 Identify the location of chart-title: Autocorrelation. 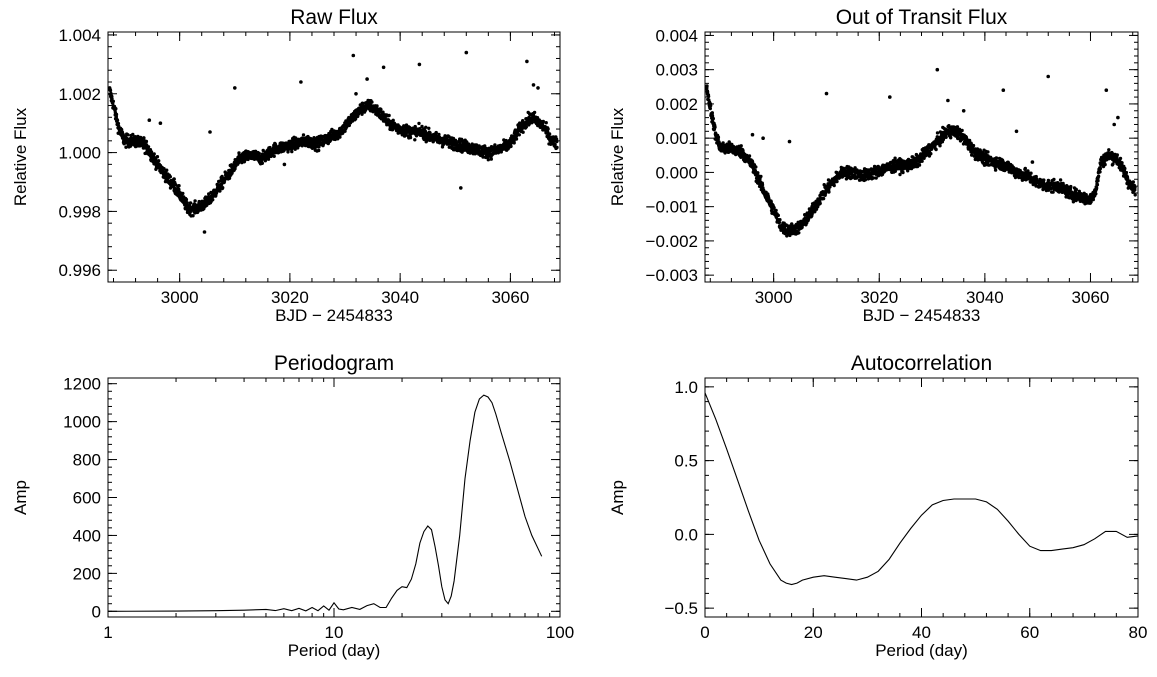
(921, 363).